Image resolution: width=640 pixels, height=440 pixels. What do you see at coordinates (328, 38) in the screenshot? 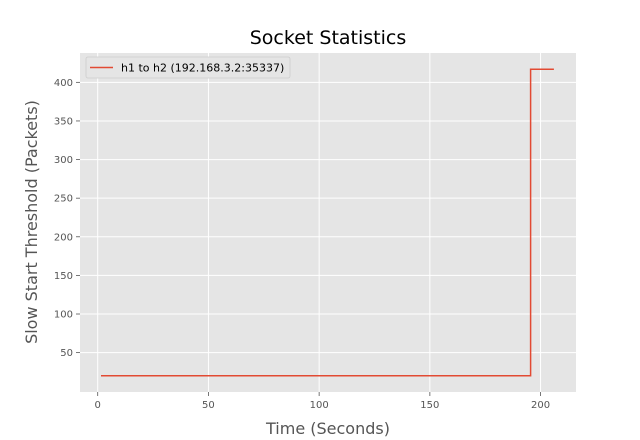
I see `chart-title: Socket Statistics` at bounding box center [328, 38].